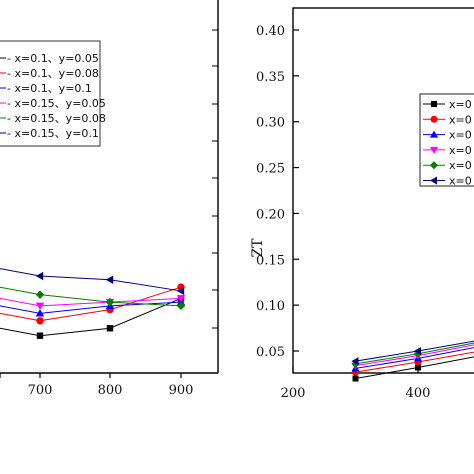 The width and height of the screenshot is (474, 474). I want to click on right-y-axis-label: ZT, so click(258, 248).